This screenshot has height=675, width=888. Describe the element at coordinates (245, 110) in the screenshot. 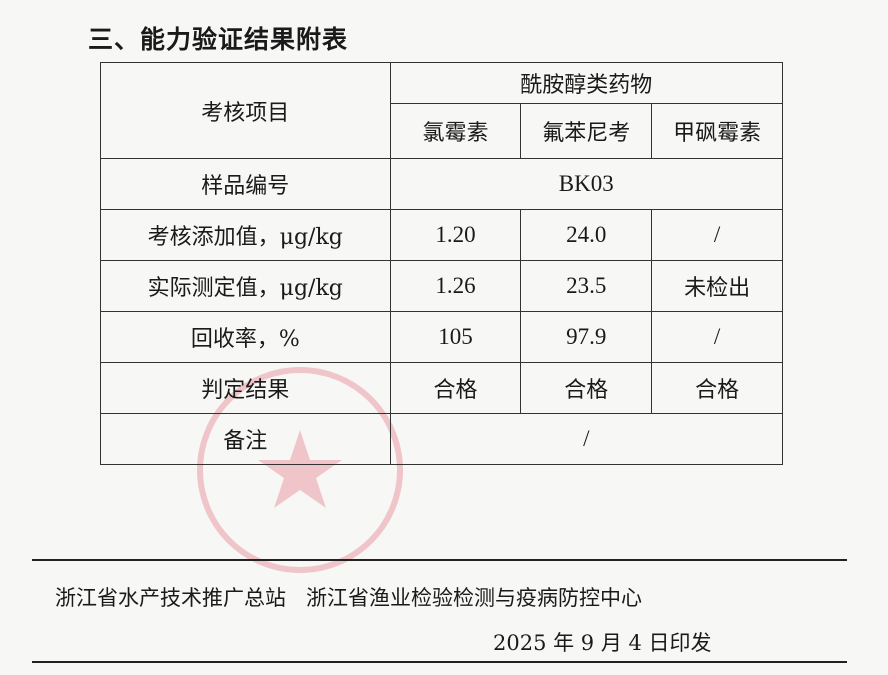

I see `header-item: 考核项目` at that location.